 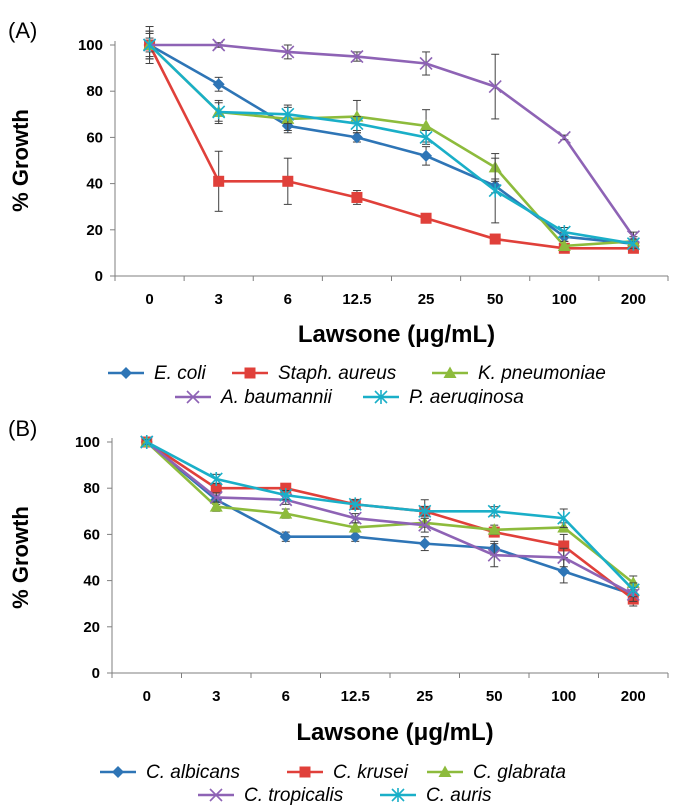 I want to click on x-tick-label: 6, so click(x=286, y=696).